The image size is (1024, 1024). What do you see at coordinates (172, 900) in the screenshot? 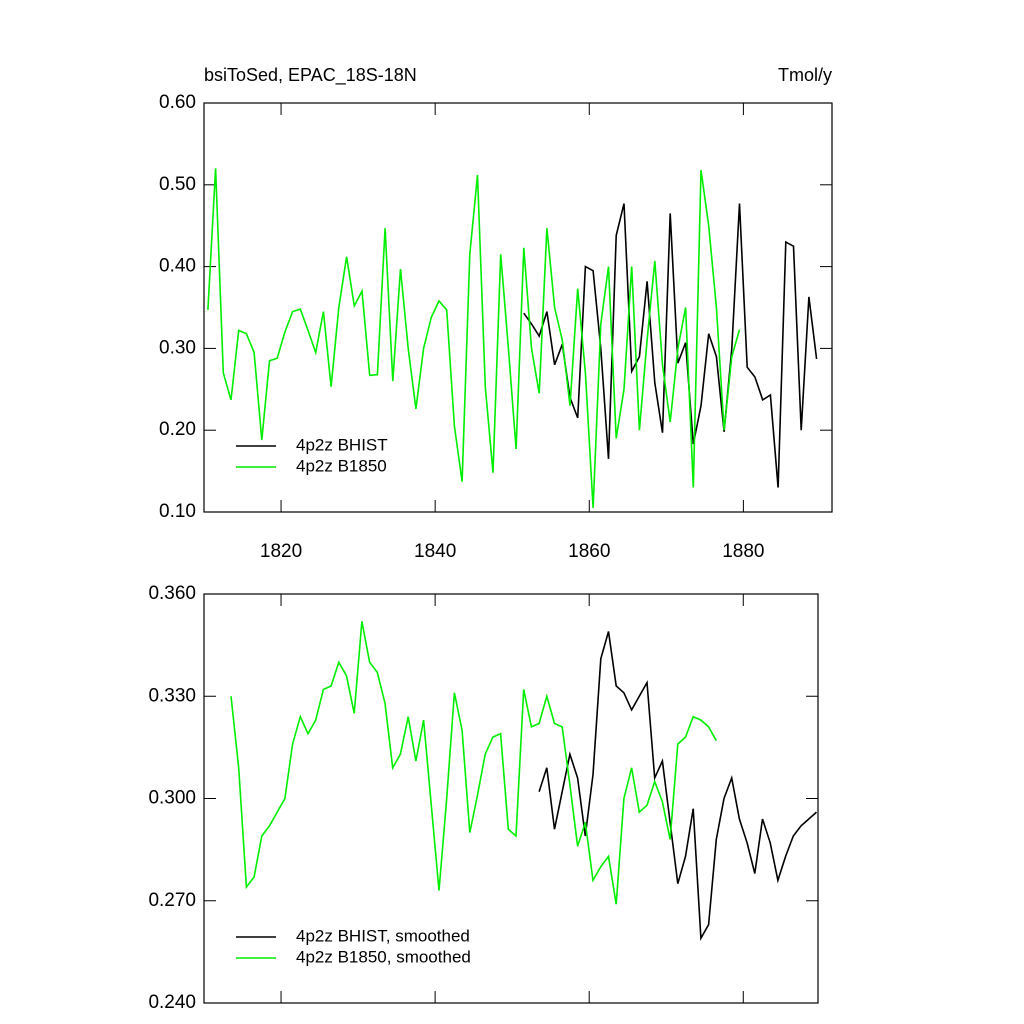
I see `y-tick-label: 0.270` at bounding box center [172, 900].